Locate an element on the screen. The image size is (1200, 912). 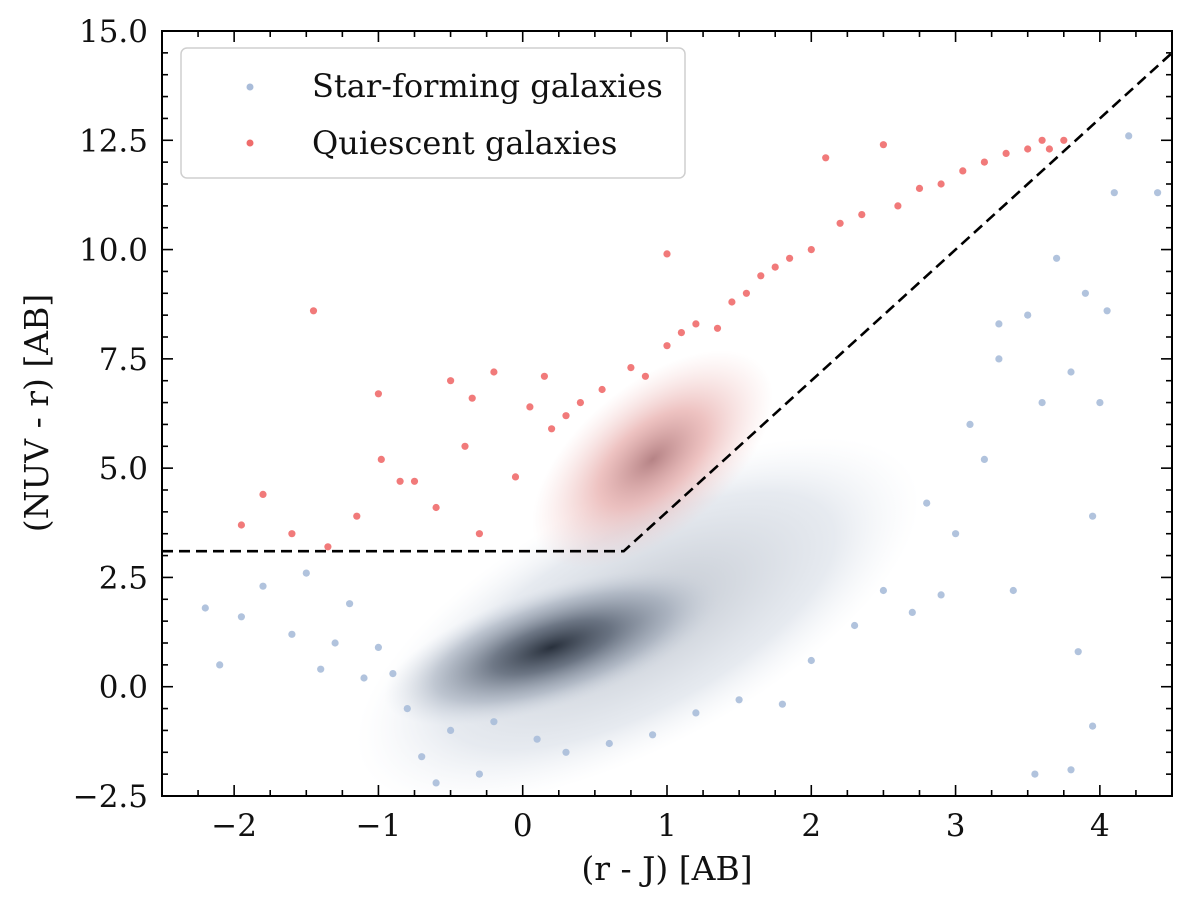
y-tick-label: 10.0 is located at coordinates (113, 251).